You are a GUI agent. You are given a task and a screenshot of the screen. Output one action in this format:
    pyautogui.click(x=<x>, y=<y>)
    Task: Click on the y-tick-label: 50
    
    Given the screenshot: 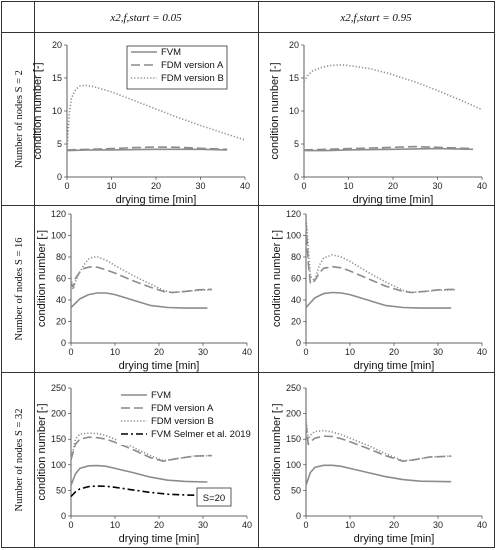 What is the action you would take?
    pyautogui.click(x=296, y=490)
    